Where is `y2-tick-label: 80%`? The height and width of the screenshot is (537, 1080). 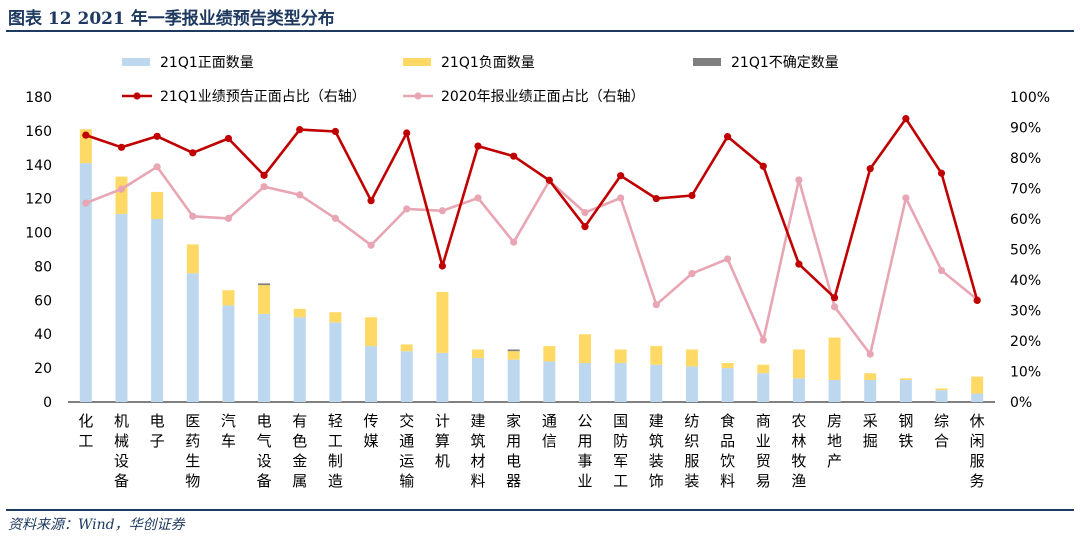
y2-tick-label: 80% is located at coordinates (1025, 159).